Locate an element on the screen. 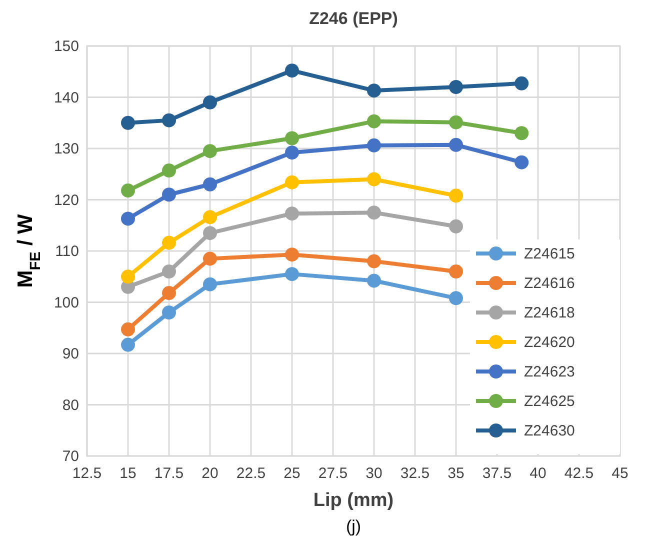 Image resolution: width=647 pixels, height=553 pixels. x-tick-label: 22.5 is located at coordinates (251, 473).